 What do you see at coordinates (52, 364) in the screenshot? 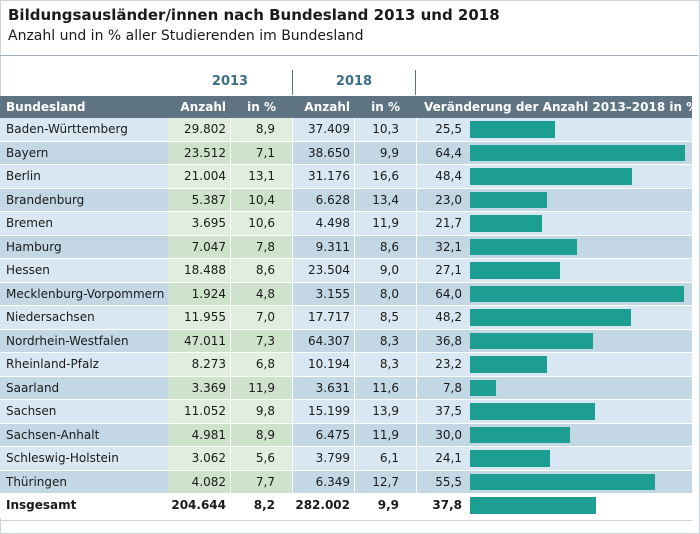
I see `cell-bundesland: Rheinland-Pfalz` at bounding box center [52, 364].